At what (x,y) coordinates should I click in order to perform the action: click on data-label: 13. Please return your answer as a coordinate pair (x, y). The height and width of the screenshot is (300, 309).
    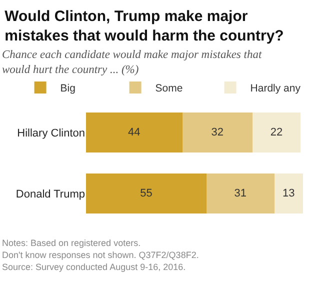
    Looking at the image, I should click on (288, 194).